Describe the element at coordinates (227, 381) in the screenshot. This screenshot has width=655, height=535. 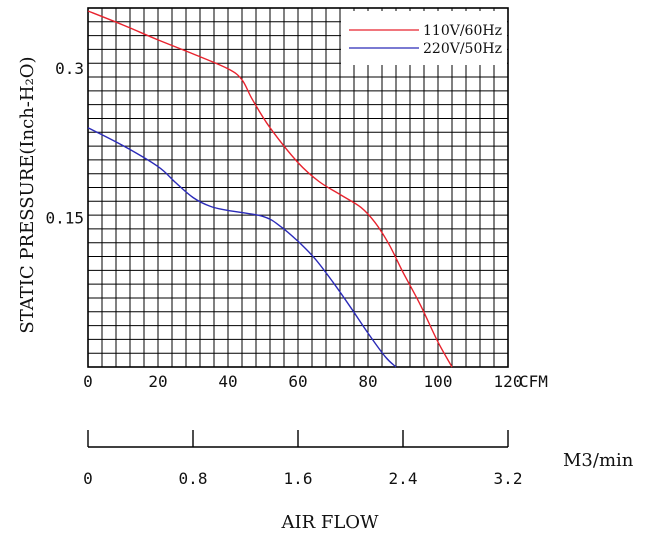
I see `x-tick-label: 40` at that location.